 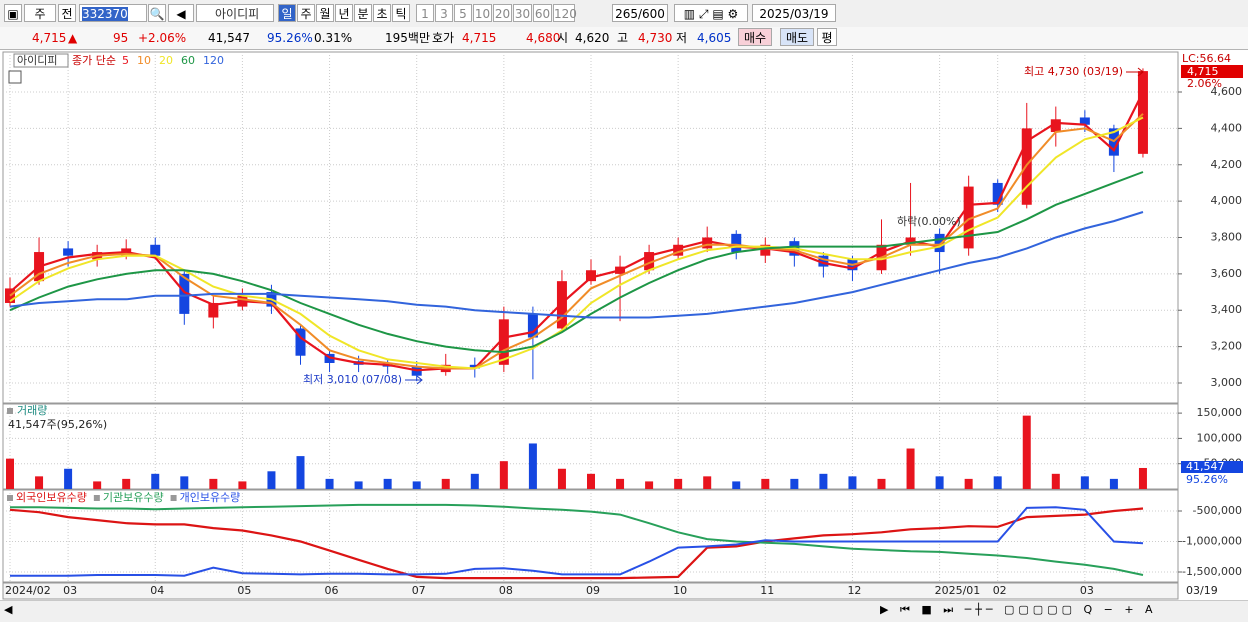 What do you see at coordinates (542, 13) in the screenshot?
I see `interval-button: 60` at bounding box center [542, 13].